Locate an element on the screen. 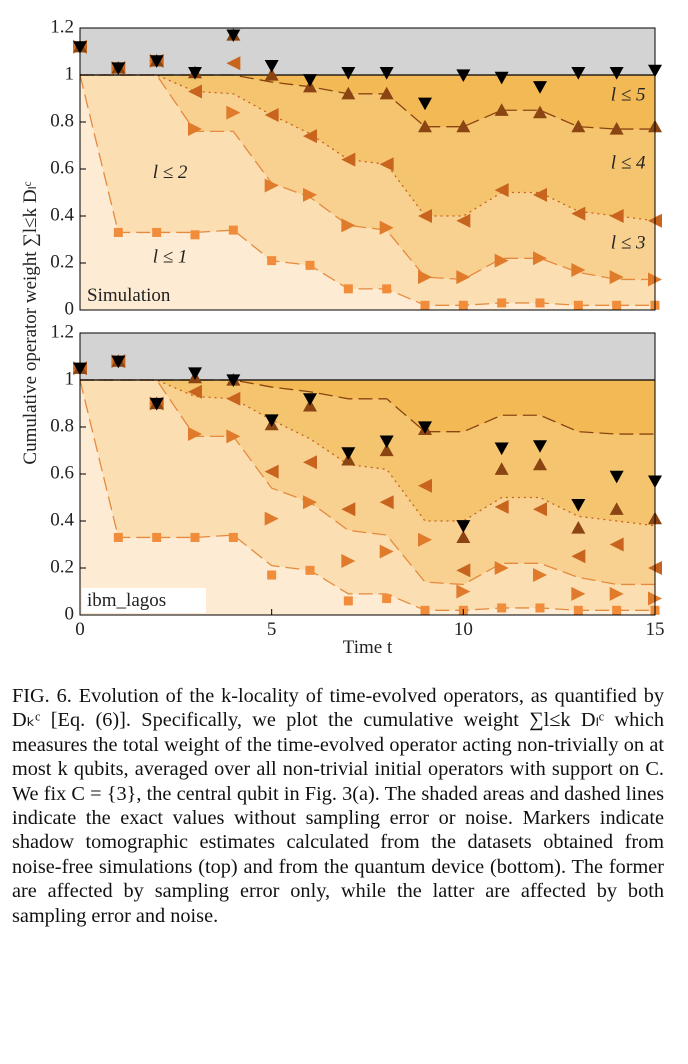 The image size is (688, 1064). panel-label: Simulation is located at coordinates (129, 295).